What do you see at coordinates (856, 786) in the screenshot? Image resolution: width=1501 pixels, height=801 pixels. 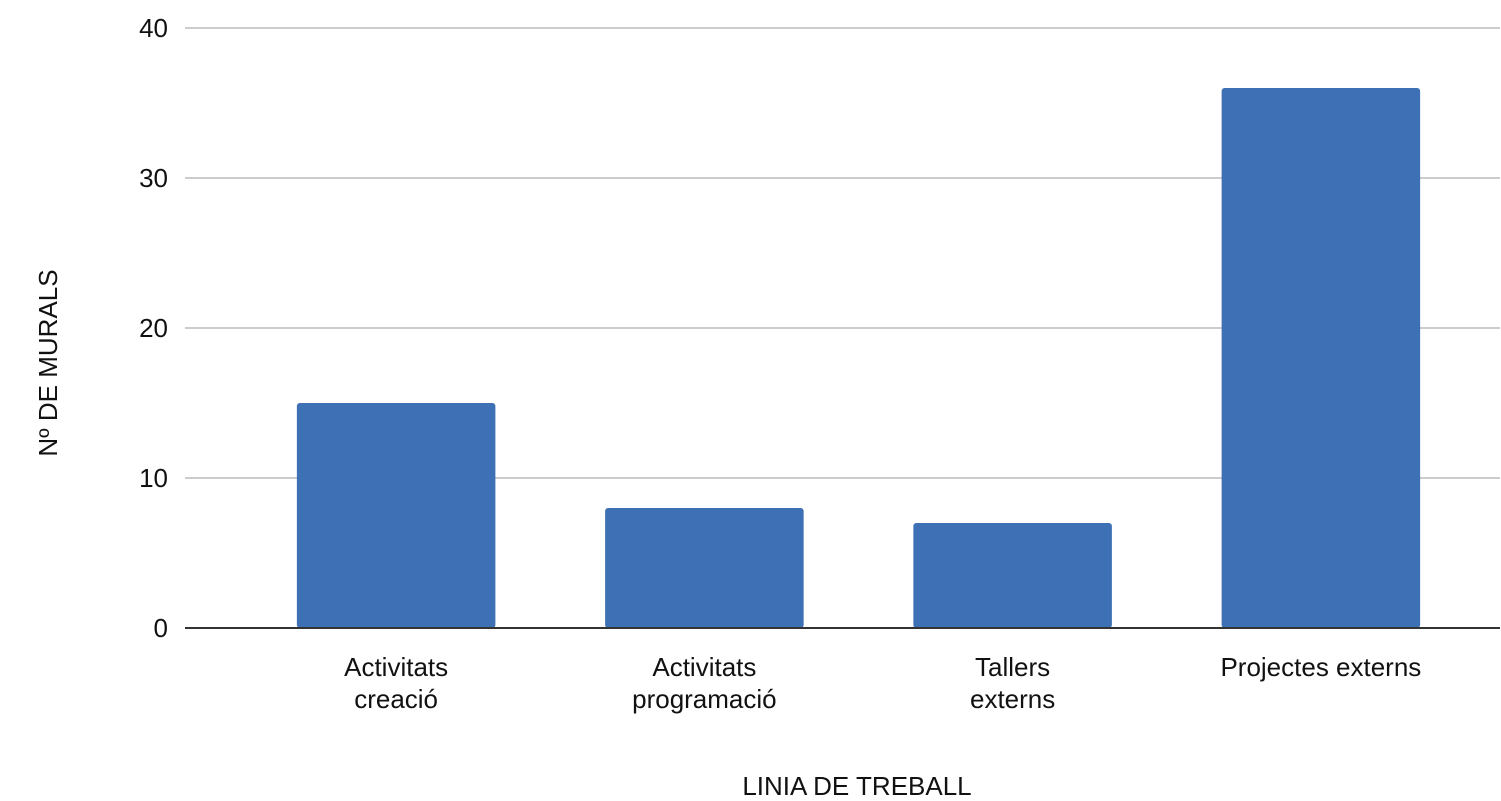 I see `x-axis-label: LINIA DE TREBALL` at bounding box center [856, 786].